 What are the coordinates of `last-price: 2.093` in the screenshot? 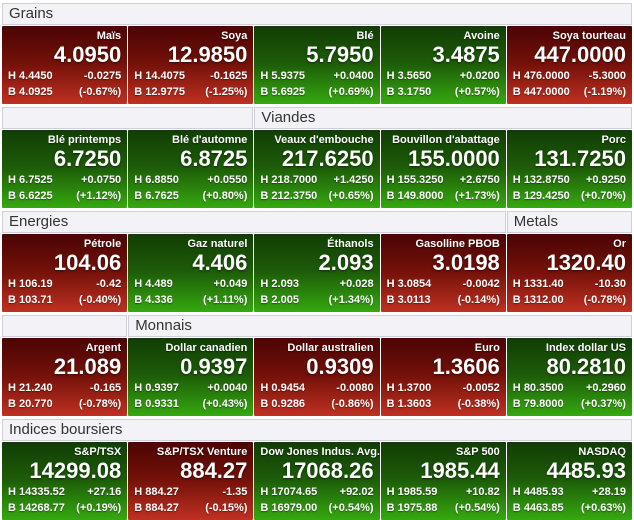 It's located at (346, 262).